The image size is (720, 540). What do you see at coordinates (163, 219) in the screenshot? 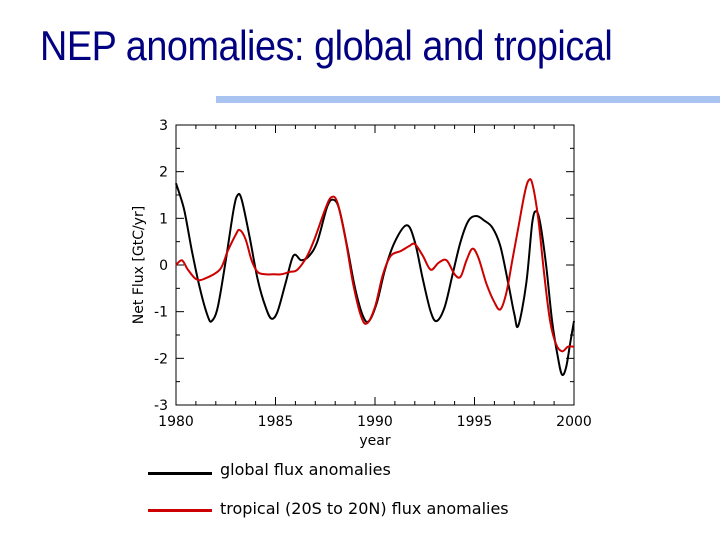
I see `y-tick-label: 1` at bounding box center [163, 219].